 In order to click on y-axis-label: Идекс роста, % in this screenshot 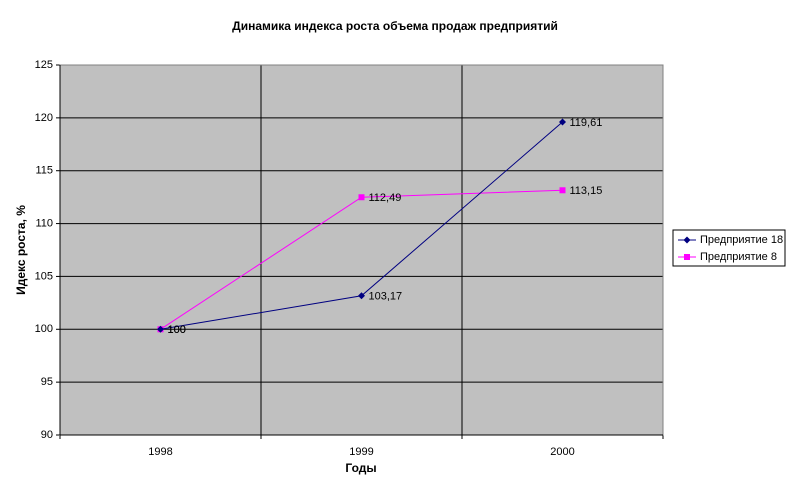, I will do `click(21, 250)`.